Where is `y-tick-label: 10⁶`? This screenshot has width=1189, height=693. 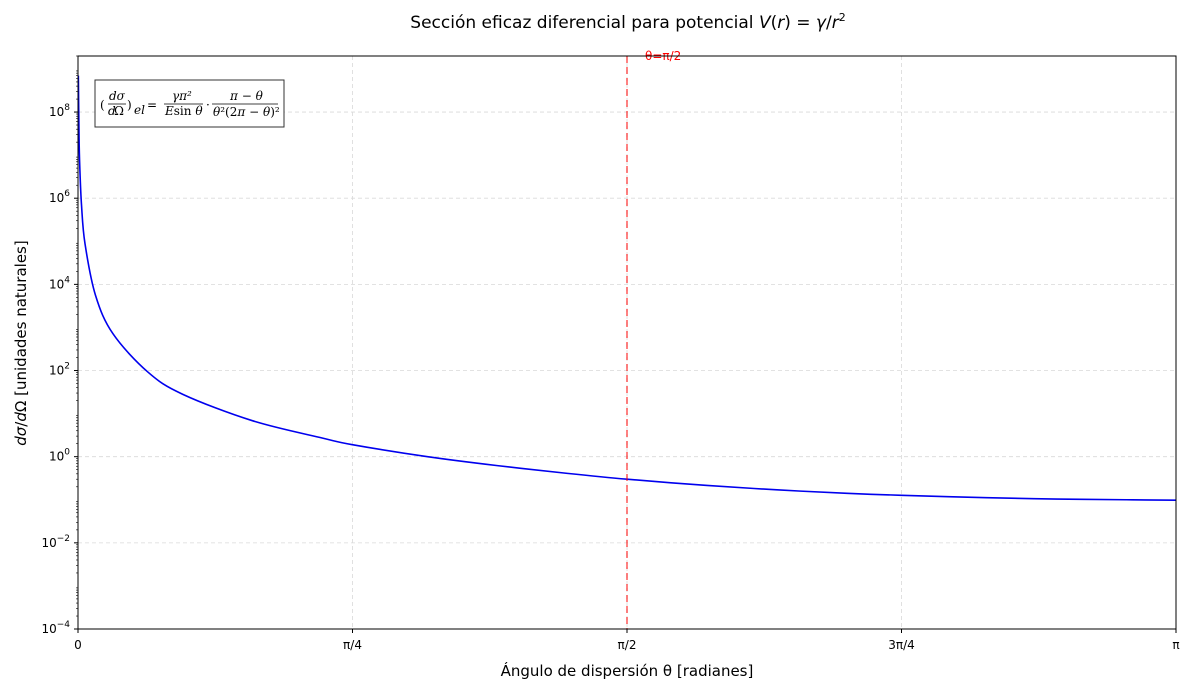
y-tick-label: 10⁶ is located at coordinates (59, 197).